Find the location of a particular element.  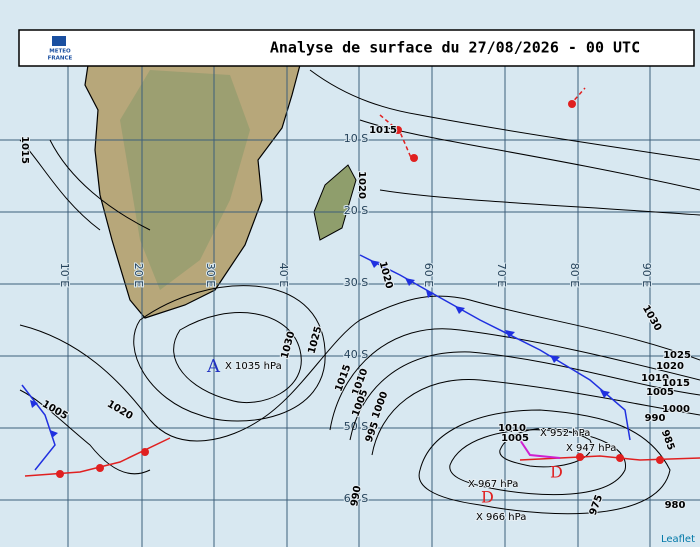

longitude-label: 60 E is located at coordinates (428, 275).